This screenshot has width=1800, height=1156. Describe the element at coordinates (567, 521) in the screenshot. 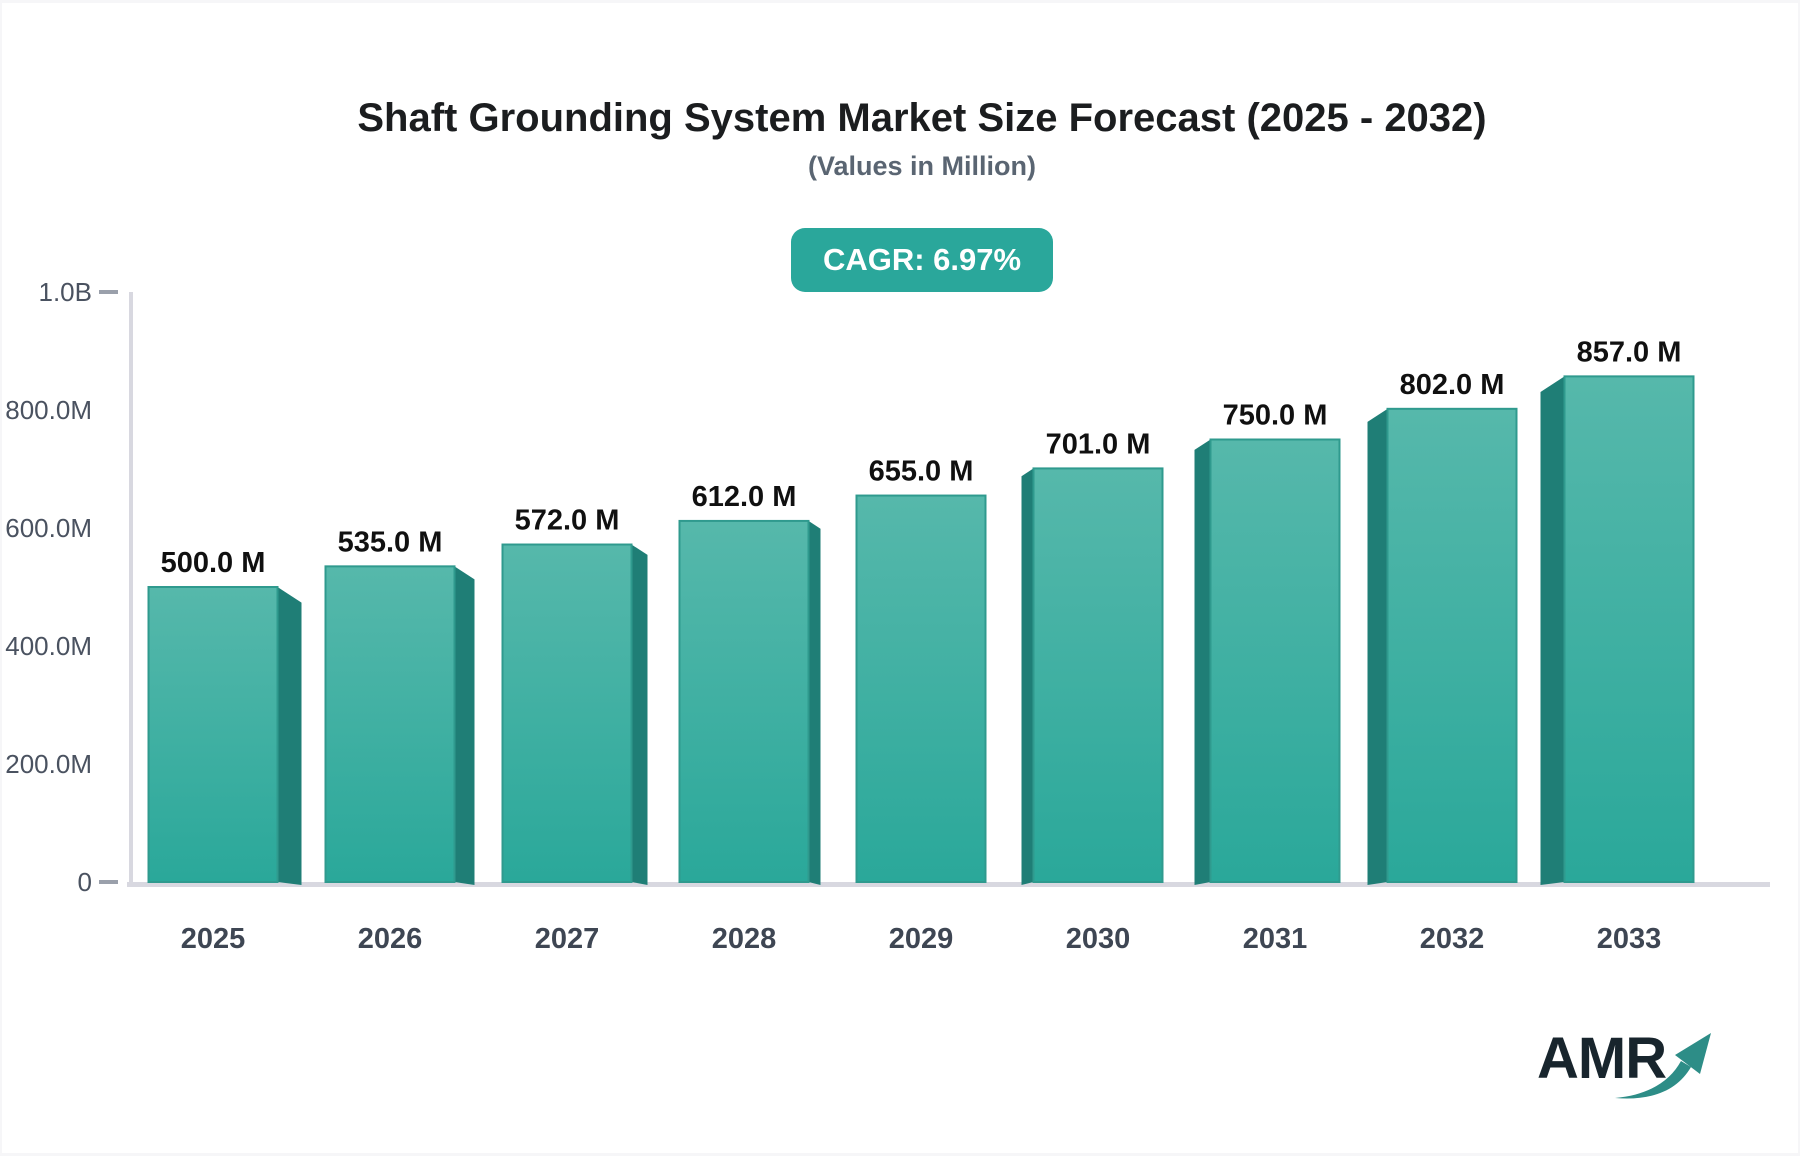

I see `bar-value-label: 572.0 M` at that location.